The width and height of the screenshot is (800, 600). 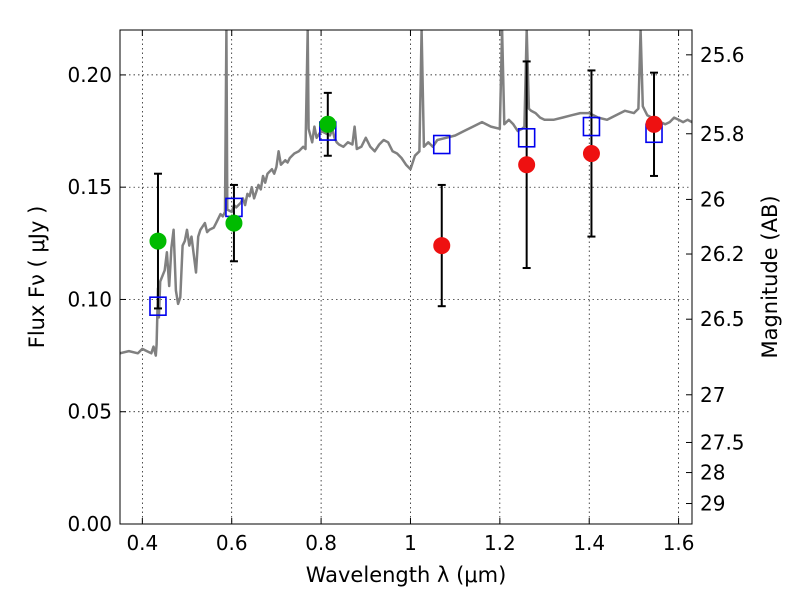 What do you see at coordinates (500, 543) in the screenshot?
I see `x-tick-label: 1.2` at bounding box center [500, 543].